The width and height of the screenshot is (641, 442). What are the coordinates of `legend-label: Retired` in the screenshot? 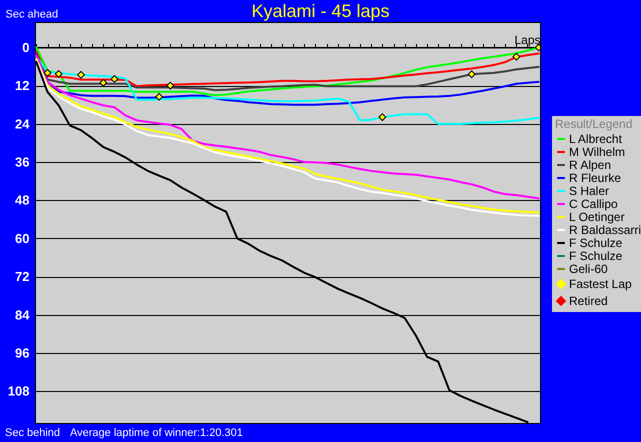 It's located at (588, 301).